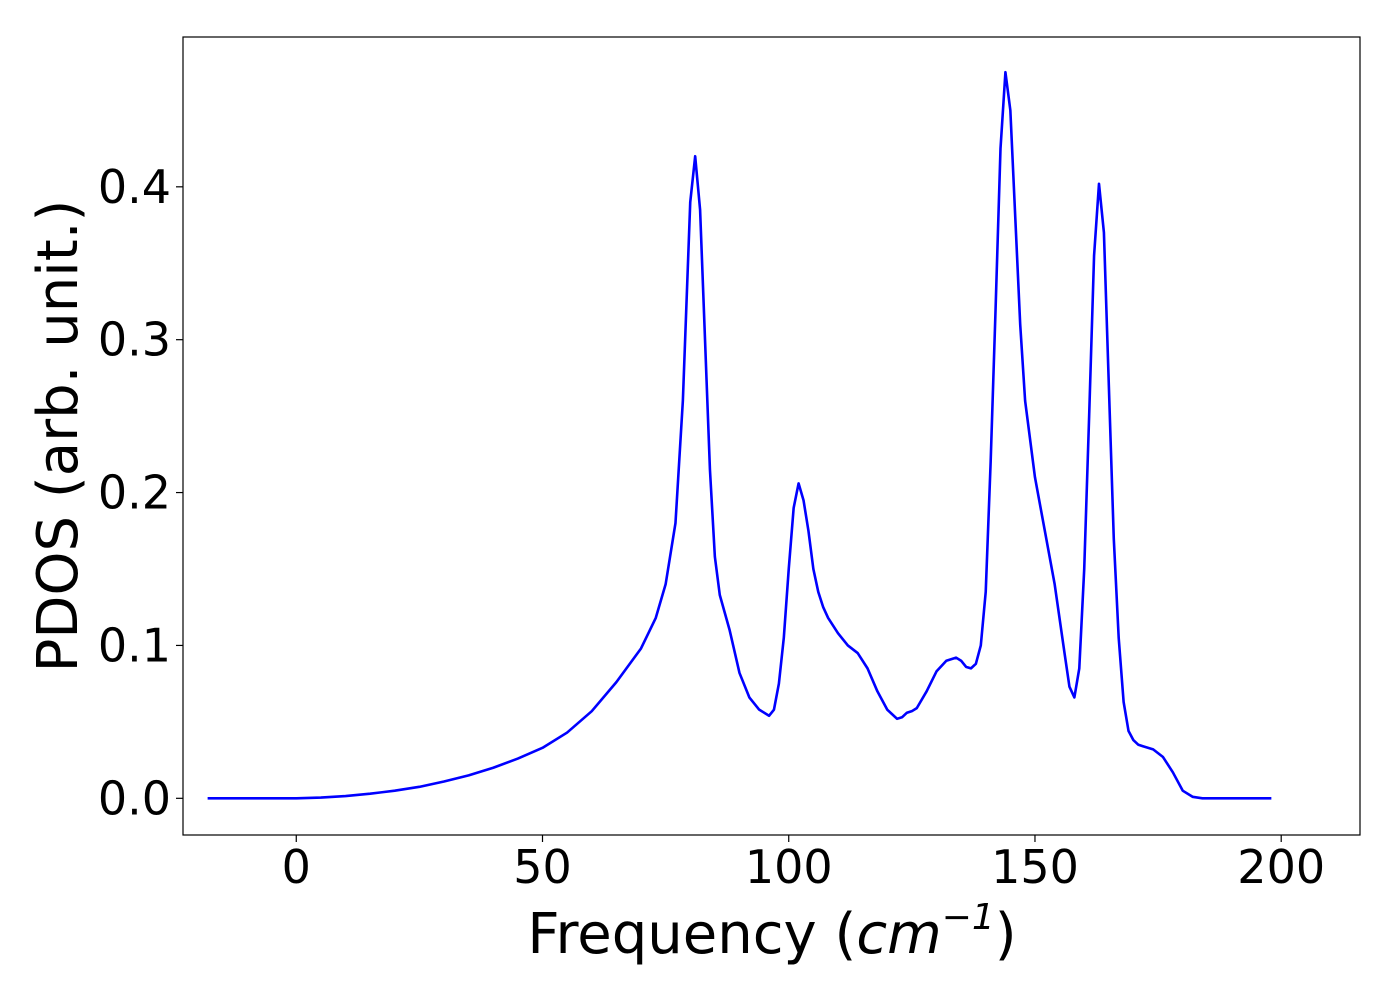  Describe the element at coordinates (1281, 867) in the screenshot. I see `x-tick-label: 200` at that location.